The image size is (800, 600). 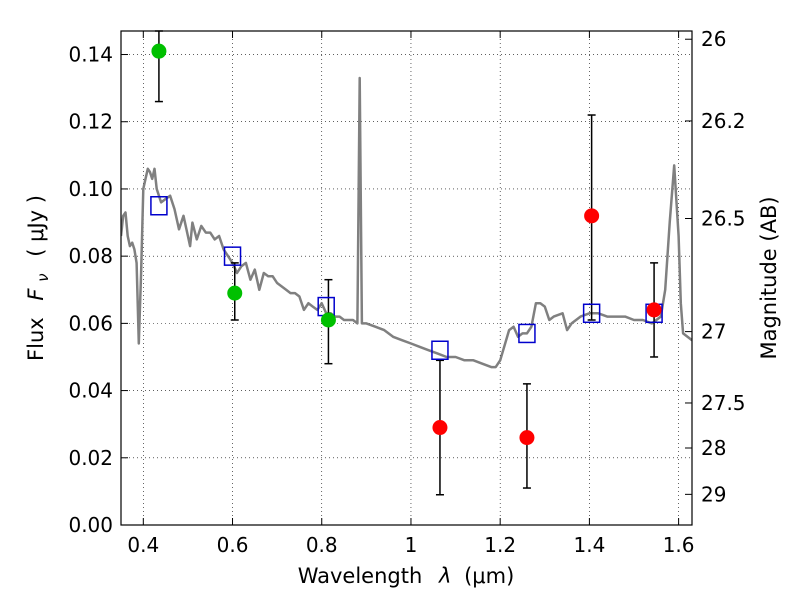 What do you see at coordinates (36, 226) in the screenshot?
I see `y-axis-label-unit: ( μJy )` at bounding box center [36, 226].